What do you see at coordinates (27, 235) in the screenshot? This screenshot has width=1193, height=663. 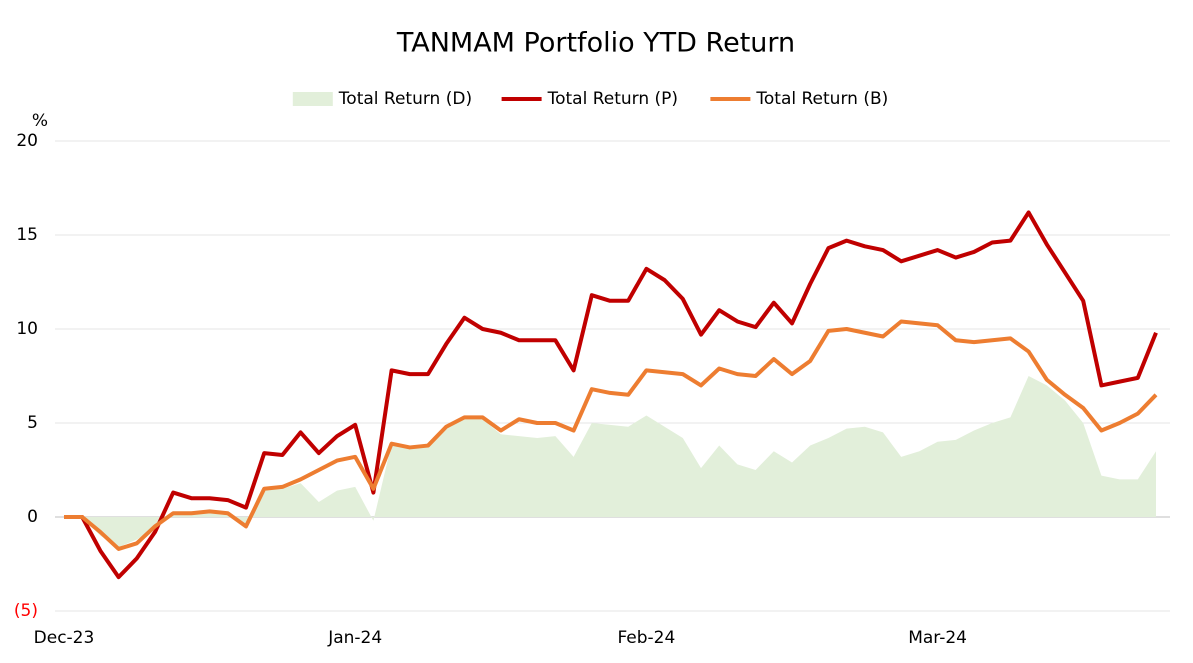 I see `y-tick-label: 15` at bounding box center [27, 235].